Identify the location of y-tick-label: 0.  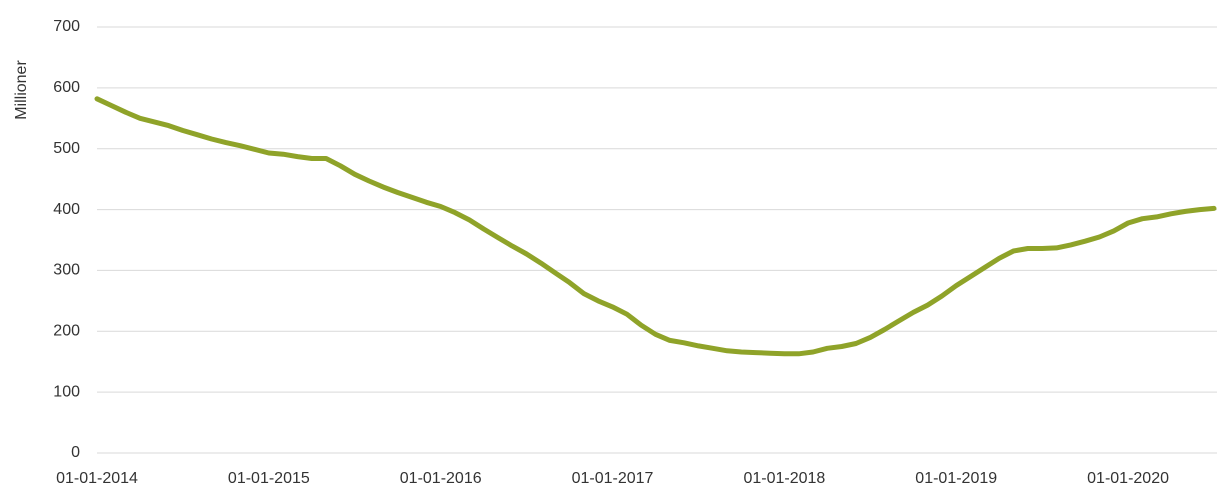
(75, 452).